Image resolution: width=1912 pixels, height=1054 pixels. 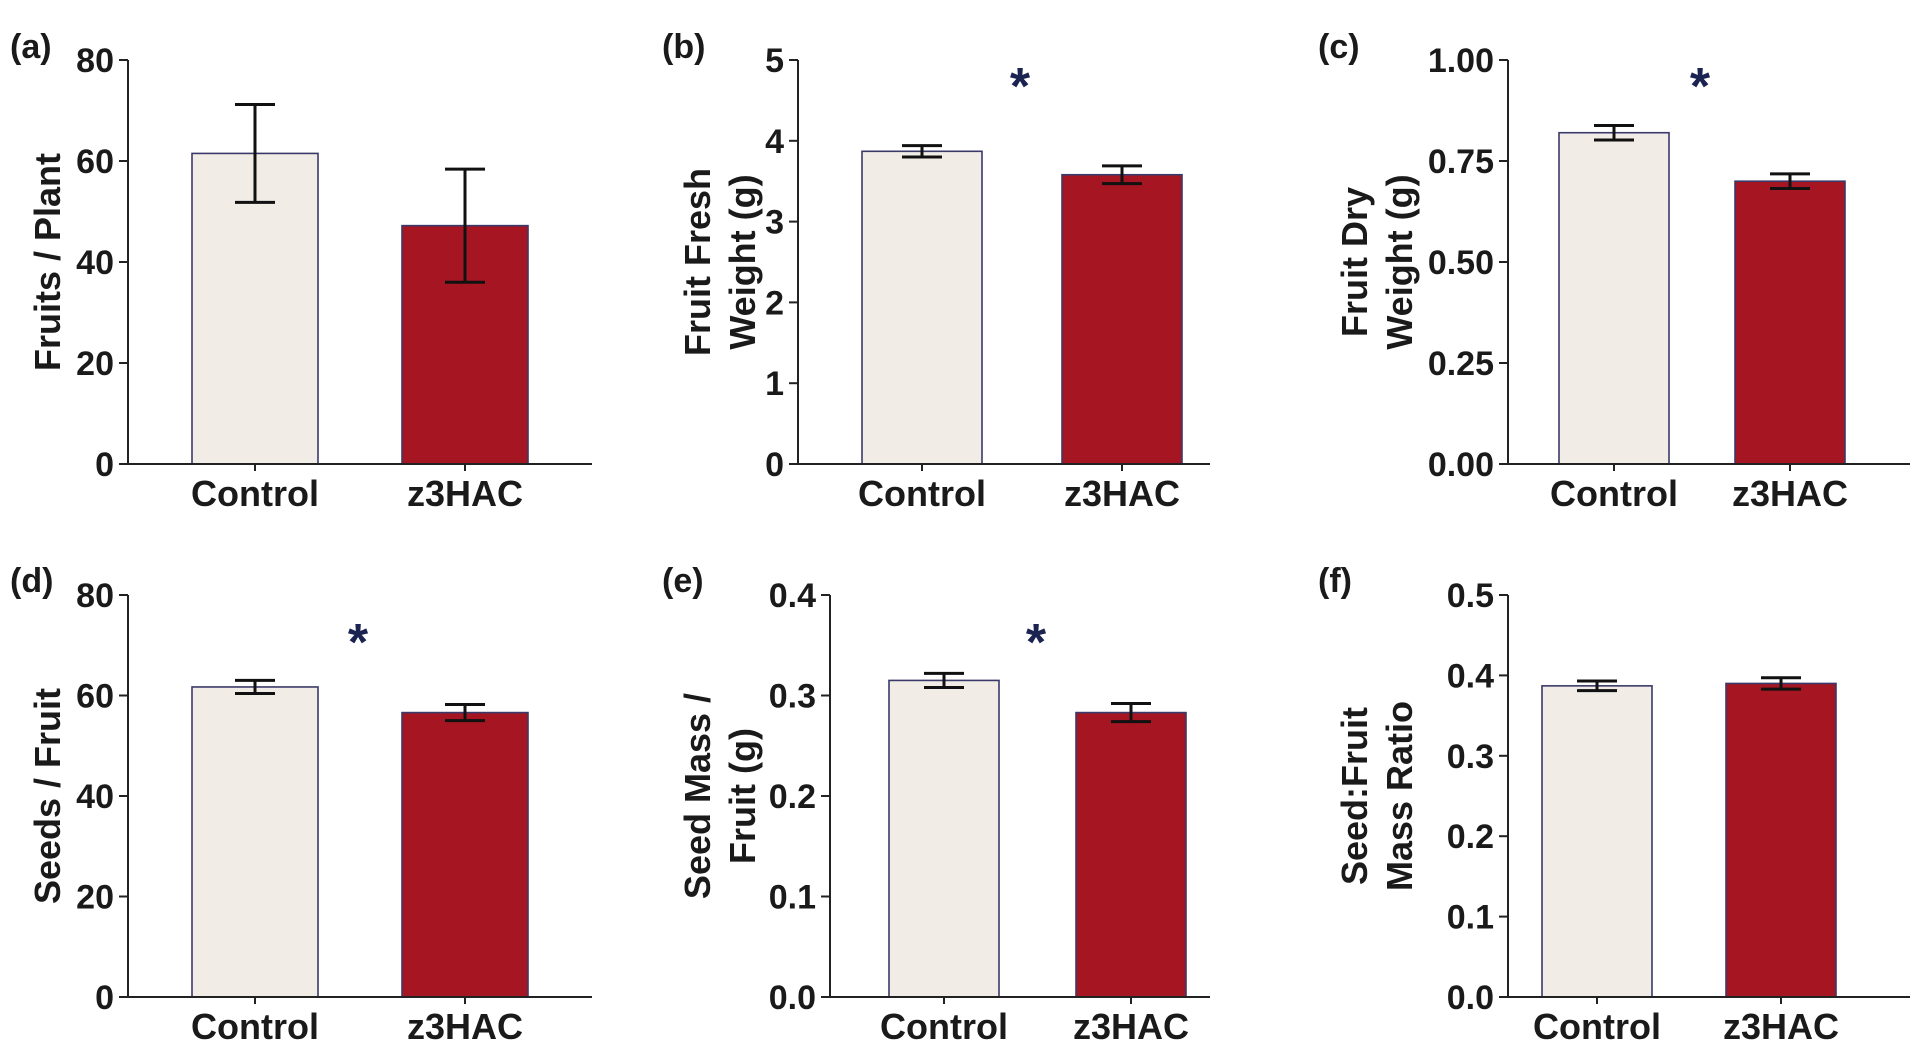 What do you see at coordinates (683, 47) in the screenshot?
I see `panel-label: (b)` at bounding box center [683, 47].